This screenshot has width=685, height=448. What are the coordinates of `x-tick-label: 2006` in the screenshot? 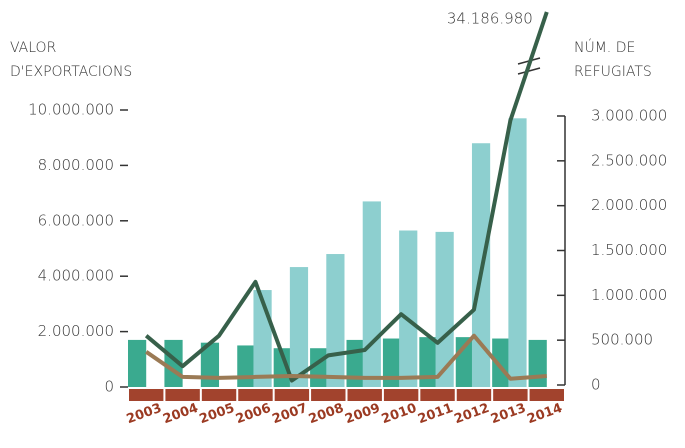 It's located at (253, 414).